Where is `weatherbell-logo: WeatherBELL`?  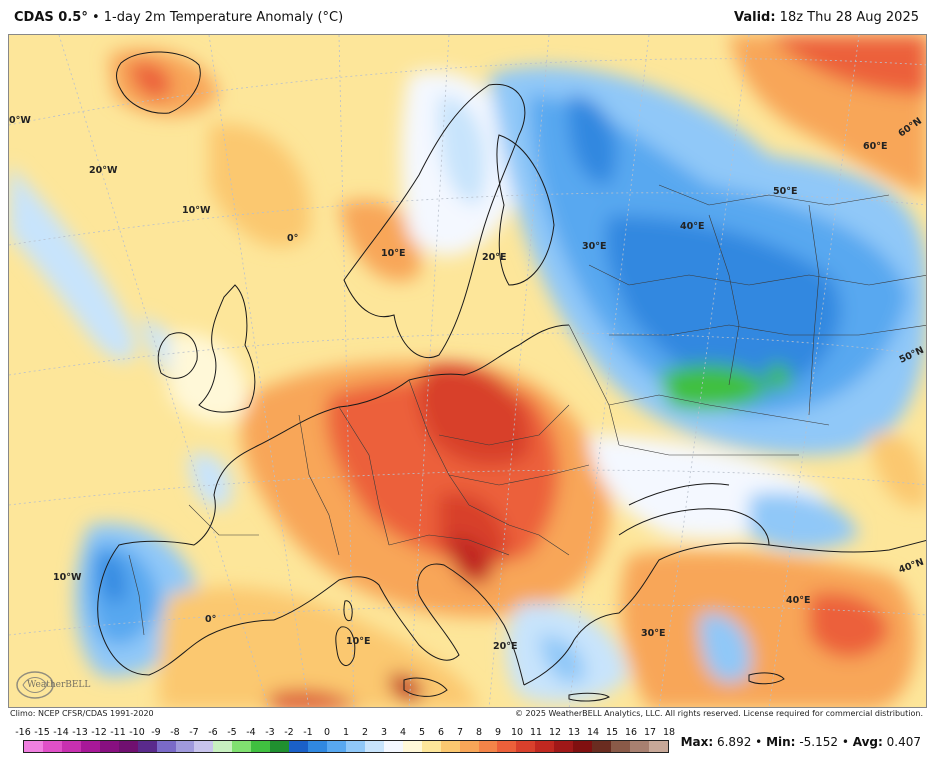
weatherbell-logo: WeatherBELL is located at coordinates (53, 685).